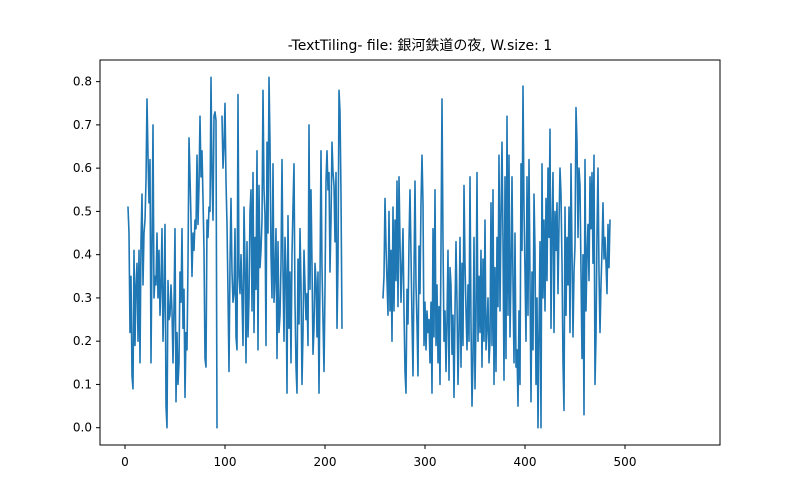 Image resolution: width=800 pixels, height=500 pixels. I want to click on y-tick-label: 0.4, so click(82, 255).